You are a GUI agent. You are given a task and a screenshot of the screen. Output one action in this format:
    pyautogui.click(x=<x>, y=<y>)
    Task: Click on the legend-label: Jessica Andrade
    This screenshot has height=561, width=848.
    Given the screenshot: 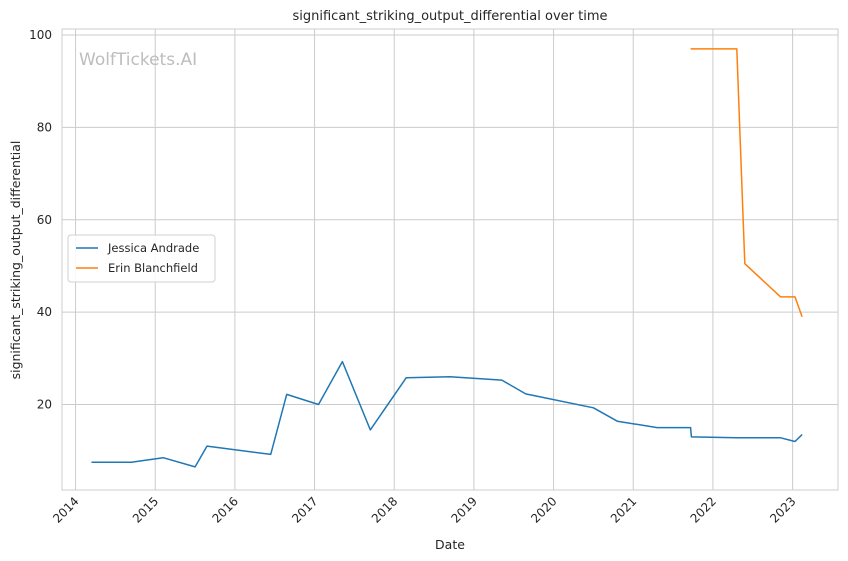 What is the action you would take?
    pyautogui.click(x=153, y=248)
    